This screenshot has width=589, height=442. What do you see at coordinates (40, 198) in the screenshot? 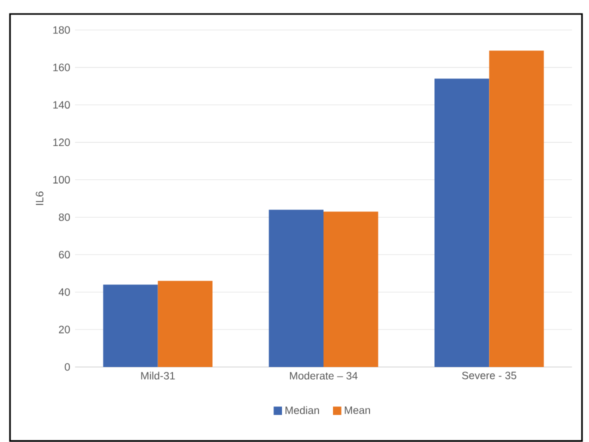
I see `y-axis-title: IL6` at bounding box center [40, 198].